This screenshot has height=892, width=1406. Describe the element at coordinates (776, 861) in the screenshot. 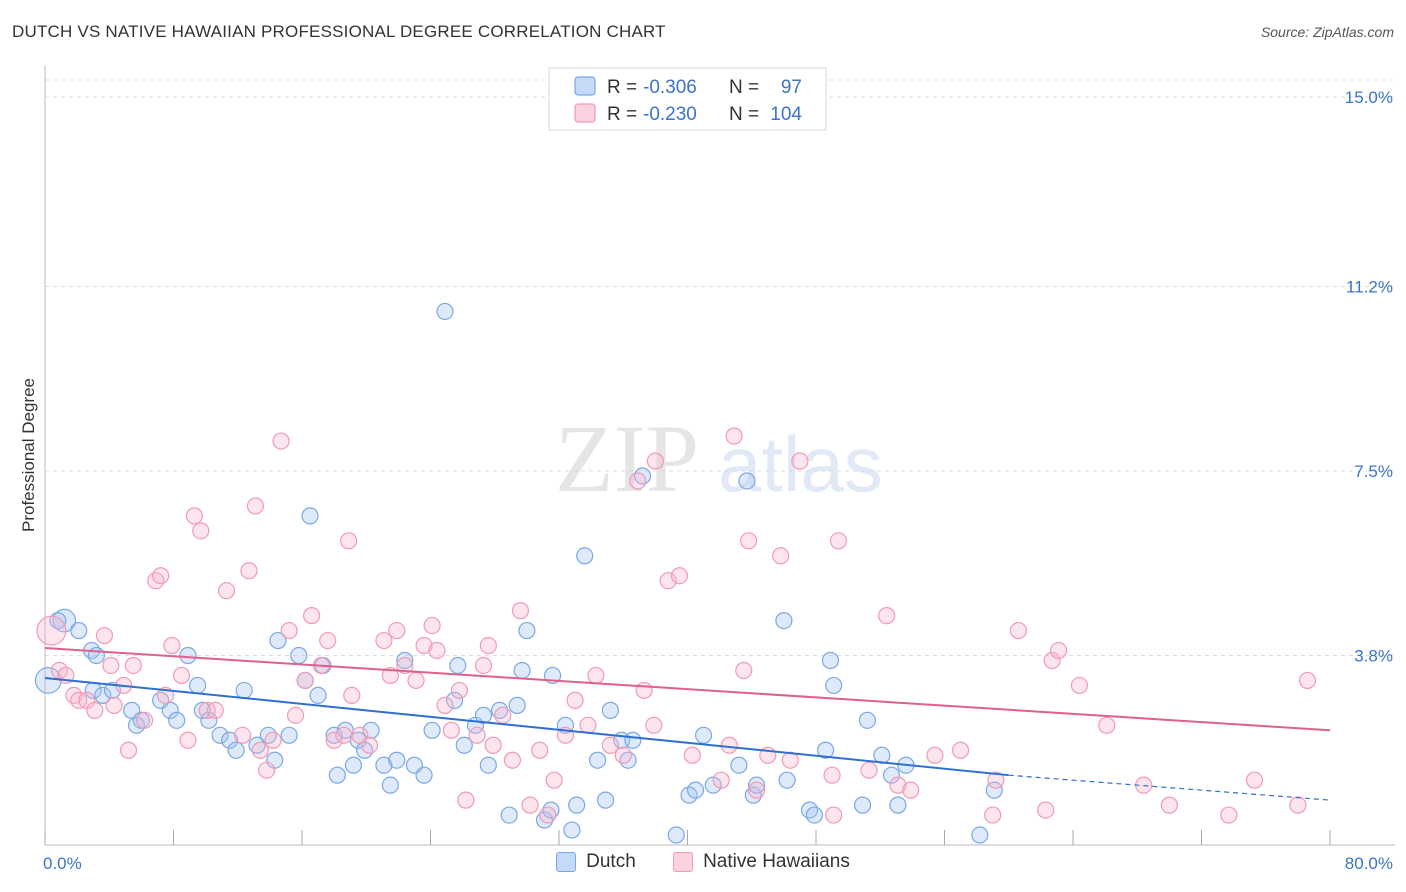

I see `legend-label-native-hawaiians: Native Hawaiians` at that location.